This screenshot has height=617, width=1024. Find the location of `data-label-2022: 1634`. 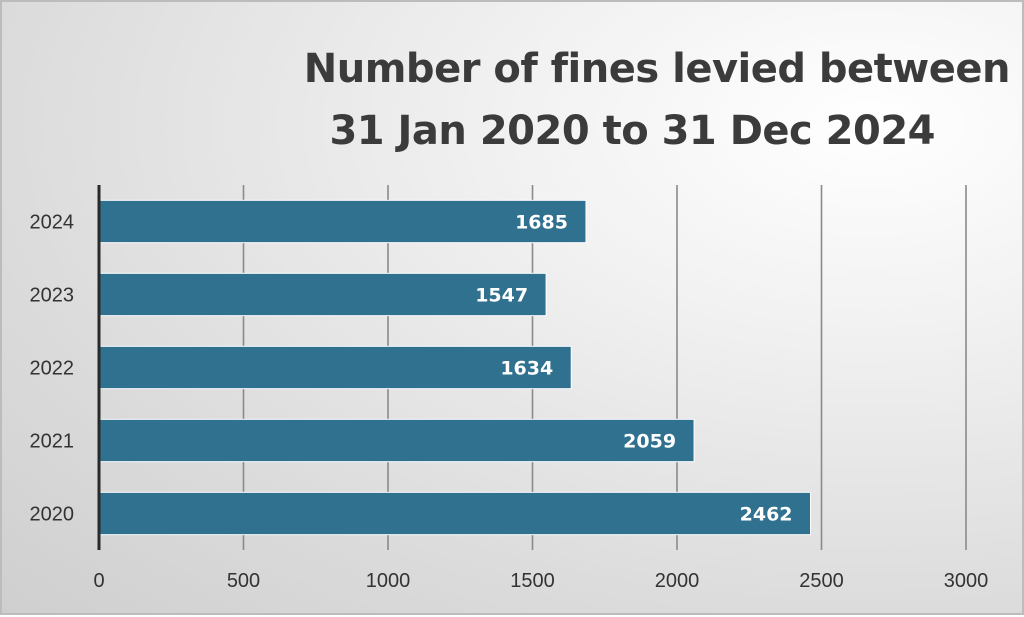

data-label-2022: 1634 is located at coordinates (526, 369).